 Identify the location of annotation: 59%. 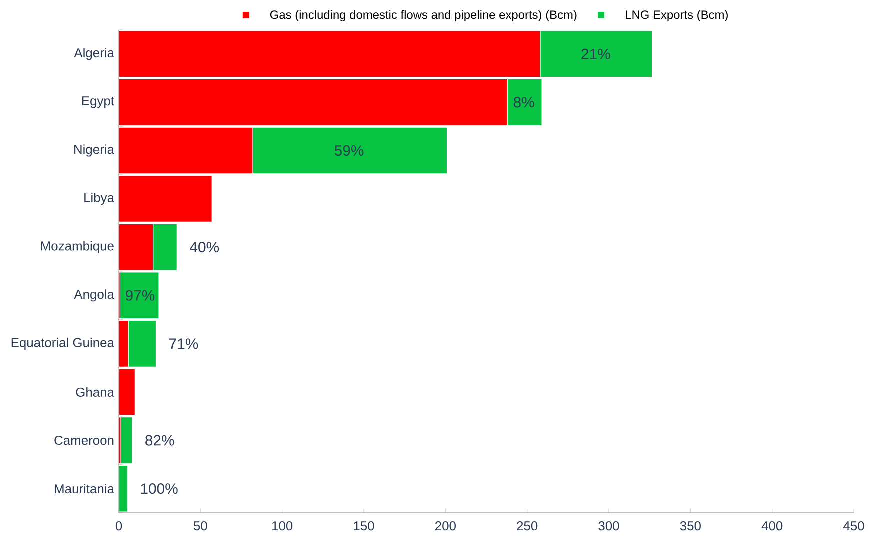
(349, 150).